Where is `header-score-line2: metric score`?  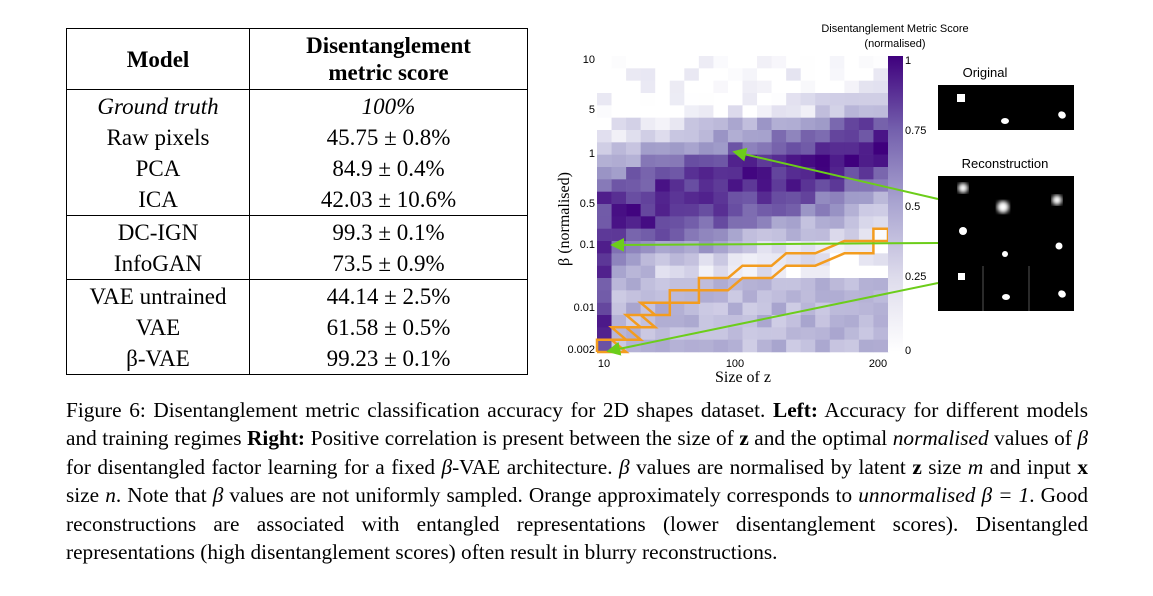 header-score-line2: metric score is located at coordinates (388, 72).